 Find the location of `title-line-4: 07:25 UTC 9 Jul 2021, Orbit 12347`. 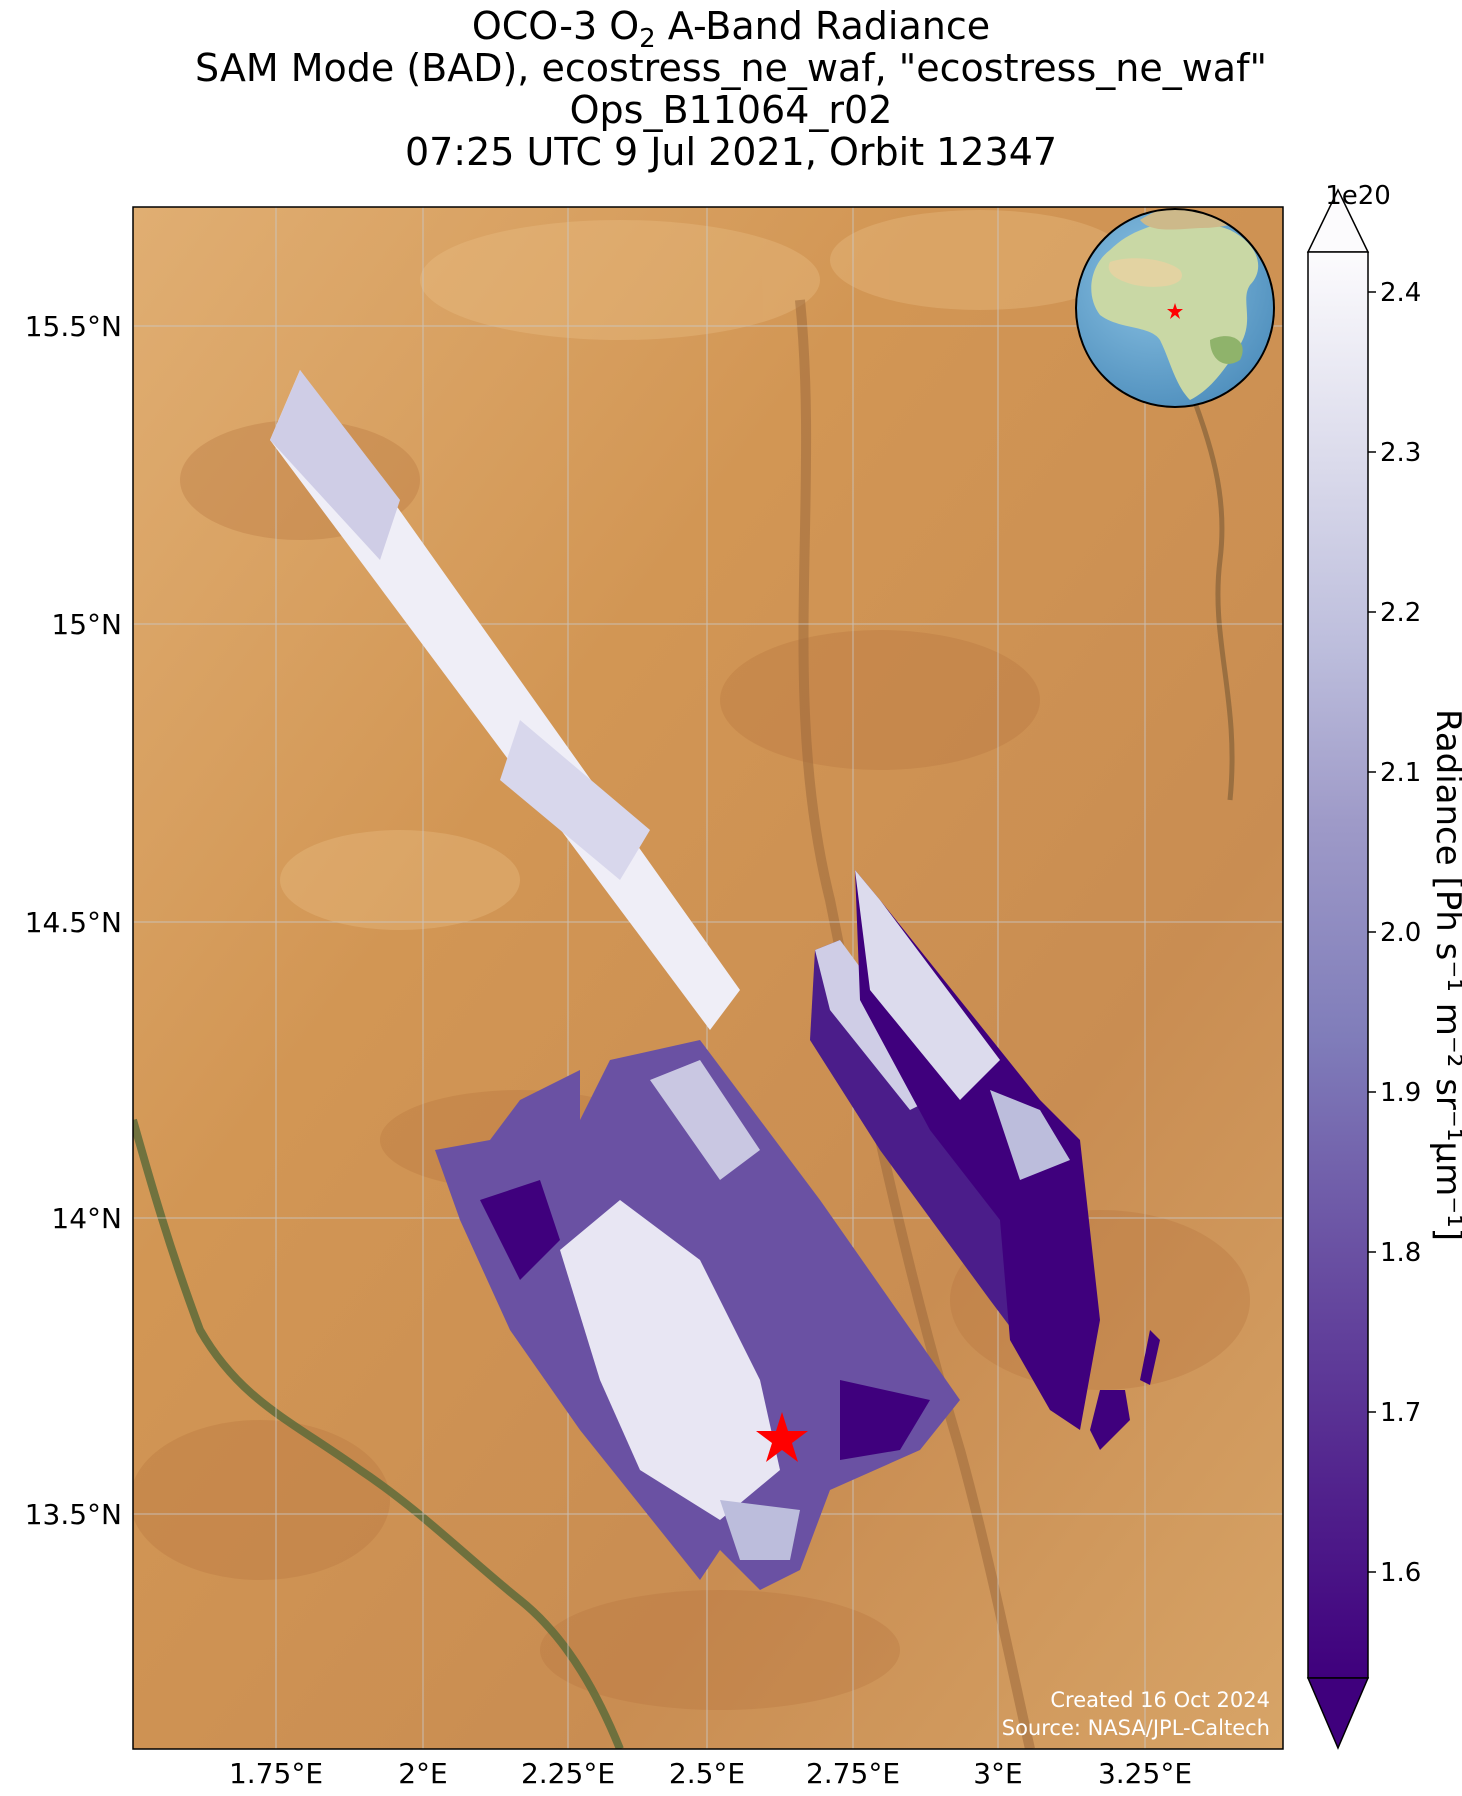

title-line-4: 07:25 UTC 9 Jul 2021, Orbit 12347 is located at coordinates (731, 152).